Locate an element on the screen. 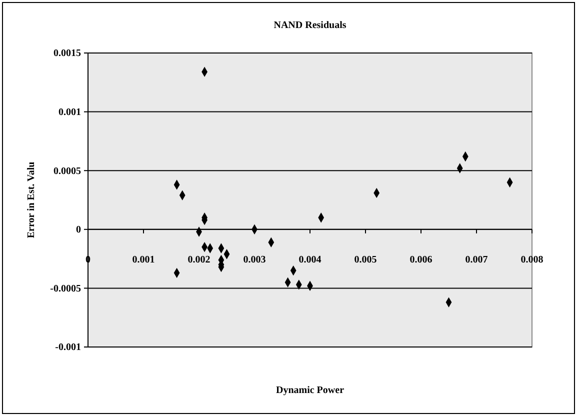 This screenshot has width=577, height=416. y-tick-label: 0.0015 is located at coordinates (67, 54).